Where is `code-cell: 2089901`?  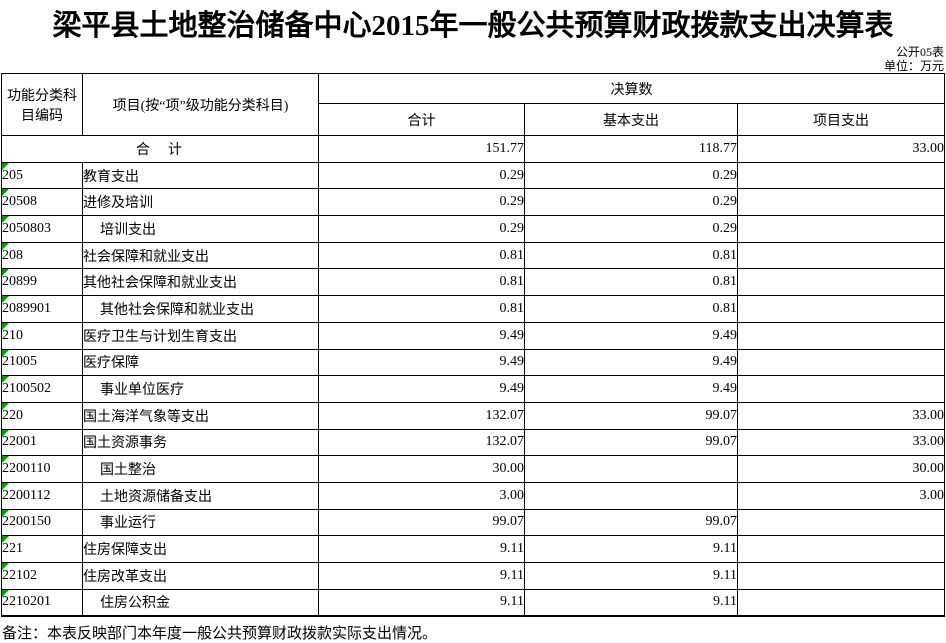
code-cell: 2089901 is located at coordinates (42, 309).